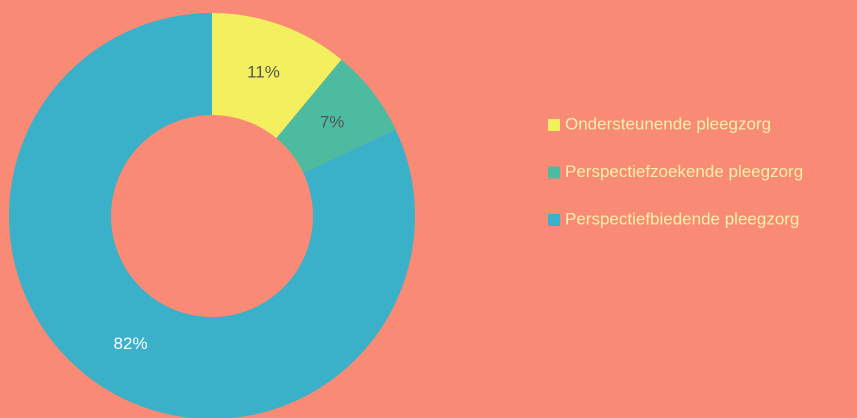 Image resolution: width=857 pixels, height=418 pixels. What do you see at coordinates (668, 123) in the screenshot?
I see `legend-label: Ondersteunende pleegzorg` at bounding box center [668, 123].